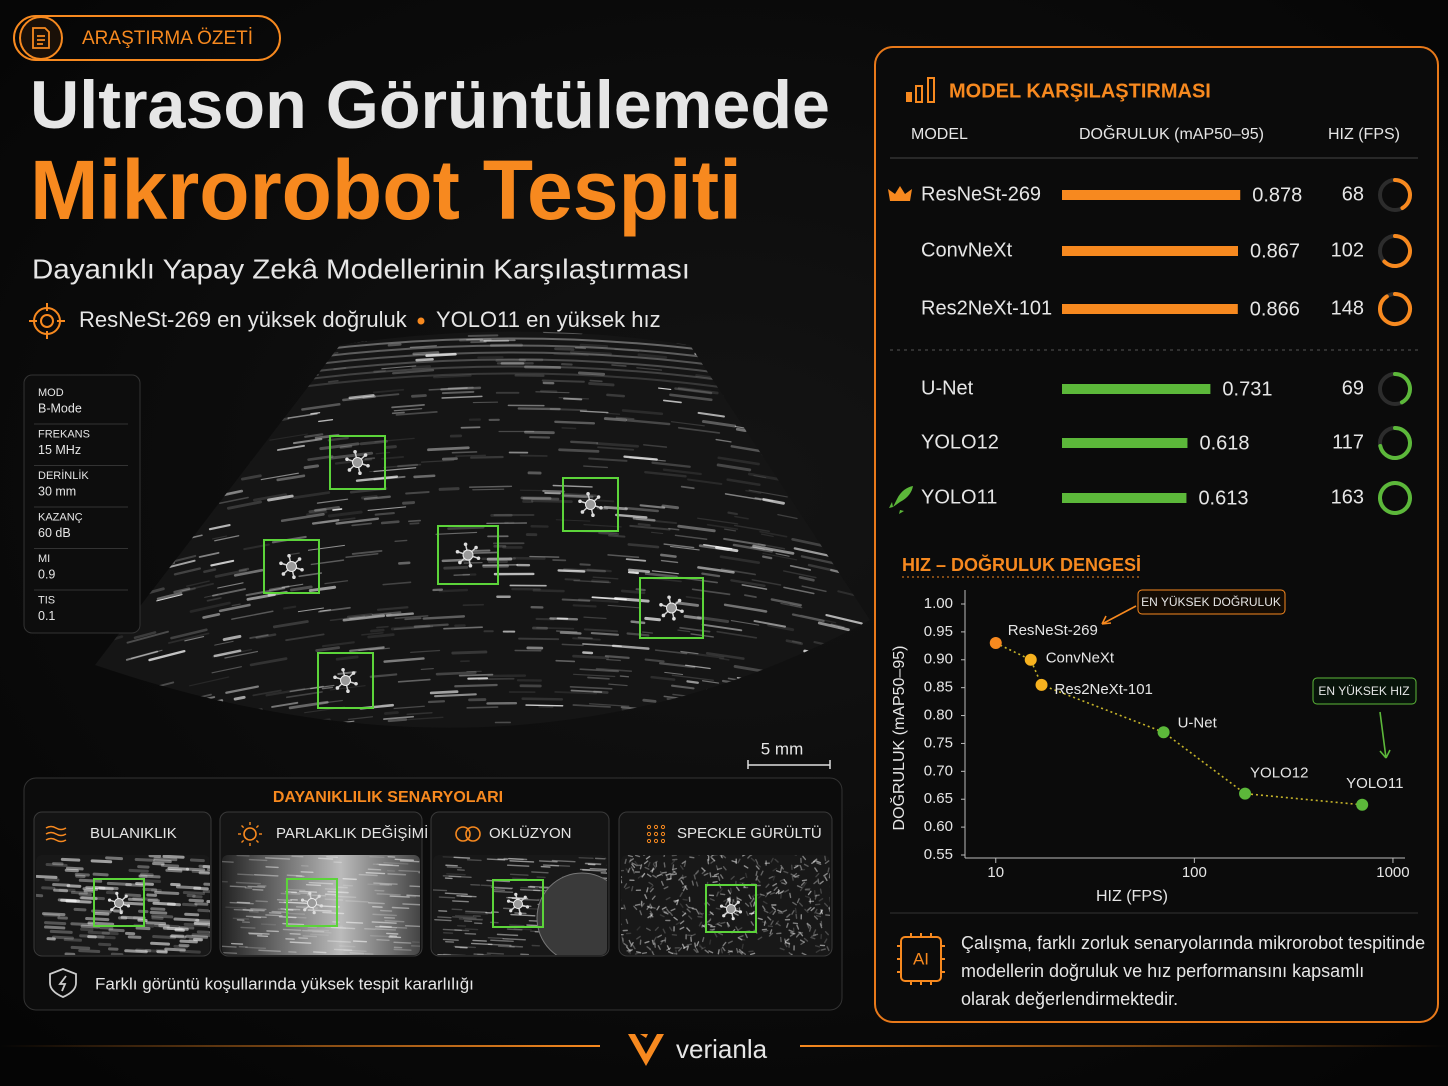 This screenshot has width=1448, height=1086. Describe the element at coordinates (430, 105) in the screenshot. I see `title: Ultrason Görüntülemede` at that location.